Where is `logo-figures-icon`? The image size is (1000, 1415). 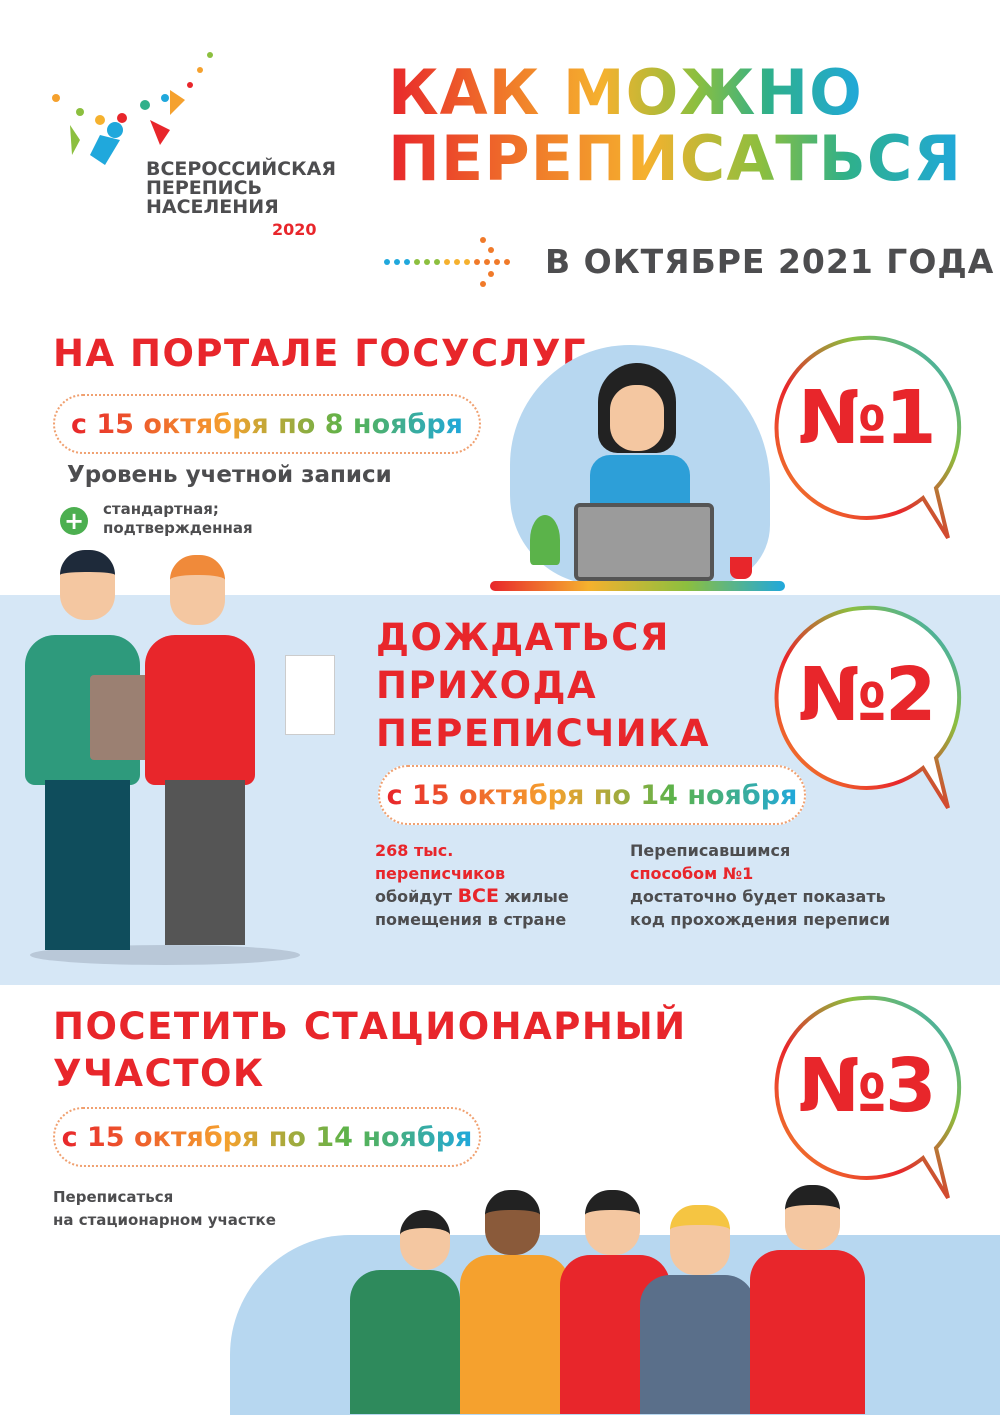
logo-figures-icon is located at coordinates (132, 108).